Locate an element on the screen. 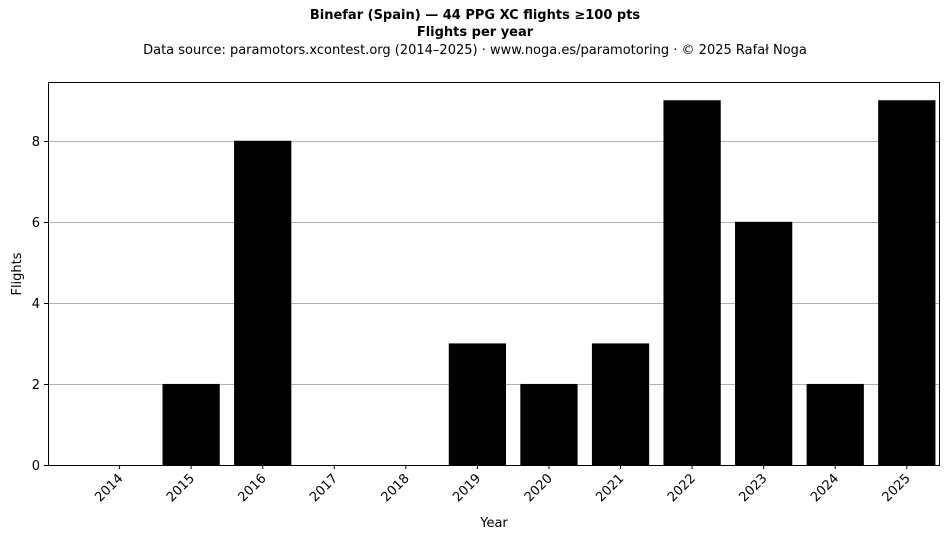 This screenshot has height=539, width=950. x-tick-label: 2015 is located at coordinates (181, 488).